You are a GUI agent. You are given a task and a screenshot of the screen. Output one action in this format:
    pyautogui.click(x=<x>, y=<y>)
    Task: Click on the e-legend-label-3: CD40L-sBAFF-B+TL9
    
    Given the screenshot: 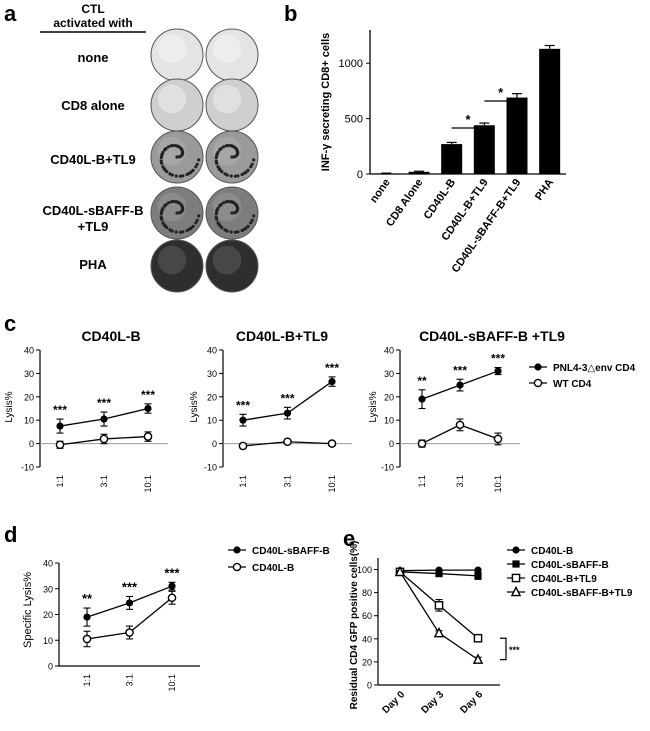 What is the action you would take?
    pyautogui.click(x=582, y=593)
    